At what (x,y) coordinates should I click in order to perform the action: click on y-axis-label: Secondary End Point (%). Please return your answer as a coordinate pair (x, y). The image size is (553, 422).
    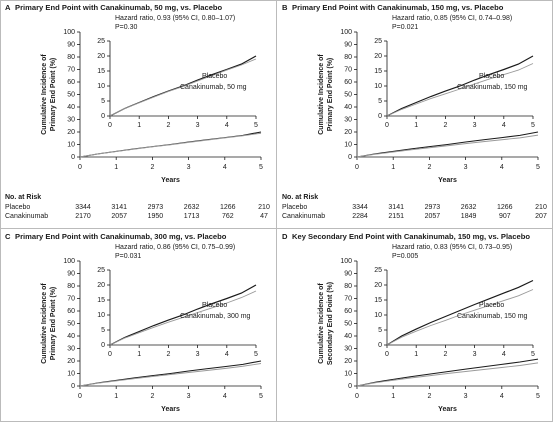
    Looking at the image, I should click on (330, 323).